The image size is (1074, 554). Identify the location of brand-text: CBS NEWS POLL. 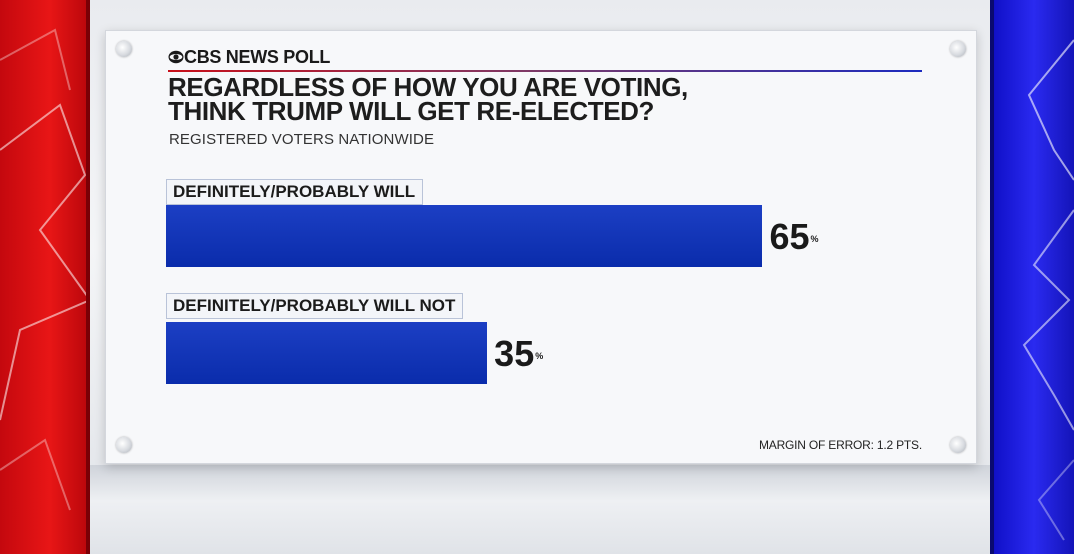
(257, 57).